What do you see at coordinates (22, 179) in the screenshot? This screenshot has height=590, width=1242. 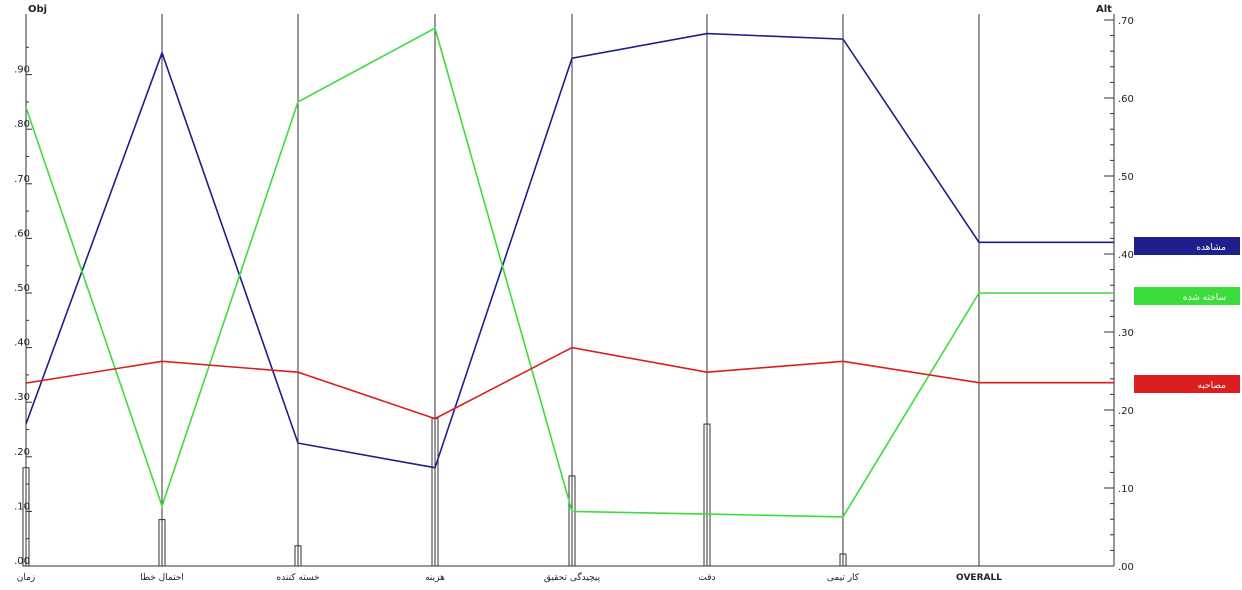 I see `left-tick-label: .70` at bounding box center [22, 179].